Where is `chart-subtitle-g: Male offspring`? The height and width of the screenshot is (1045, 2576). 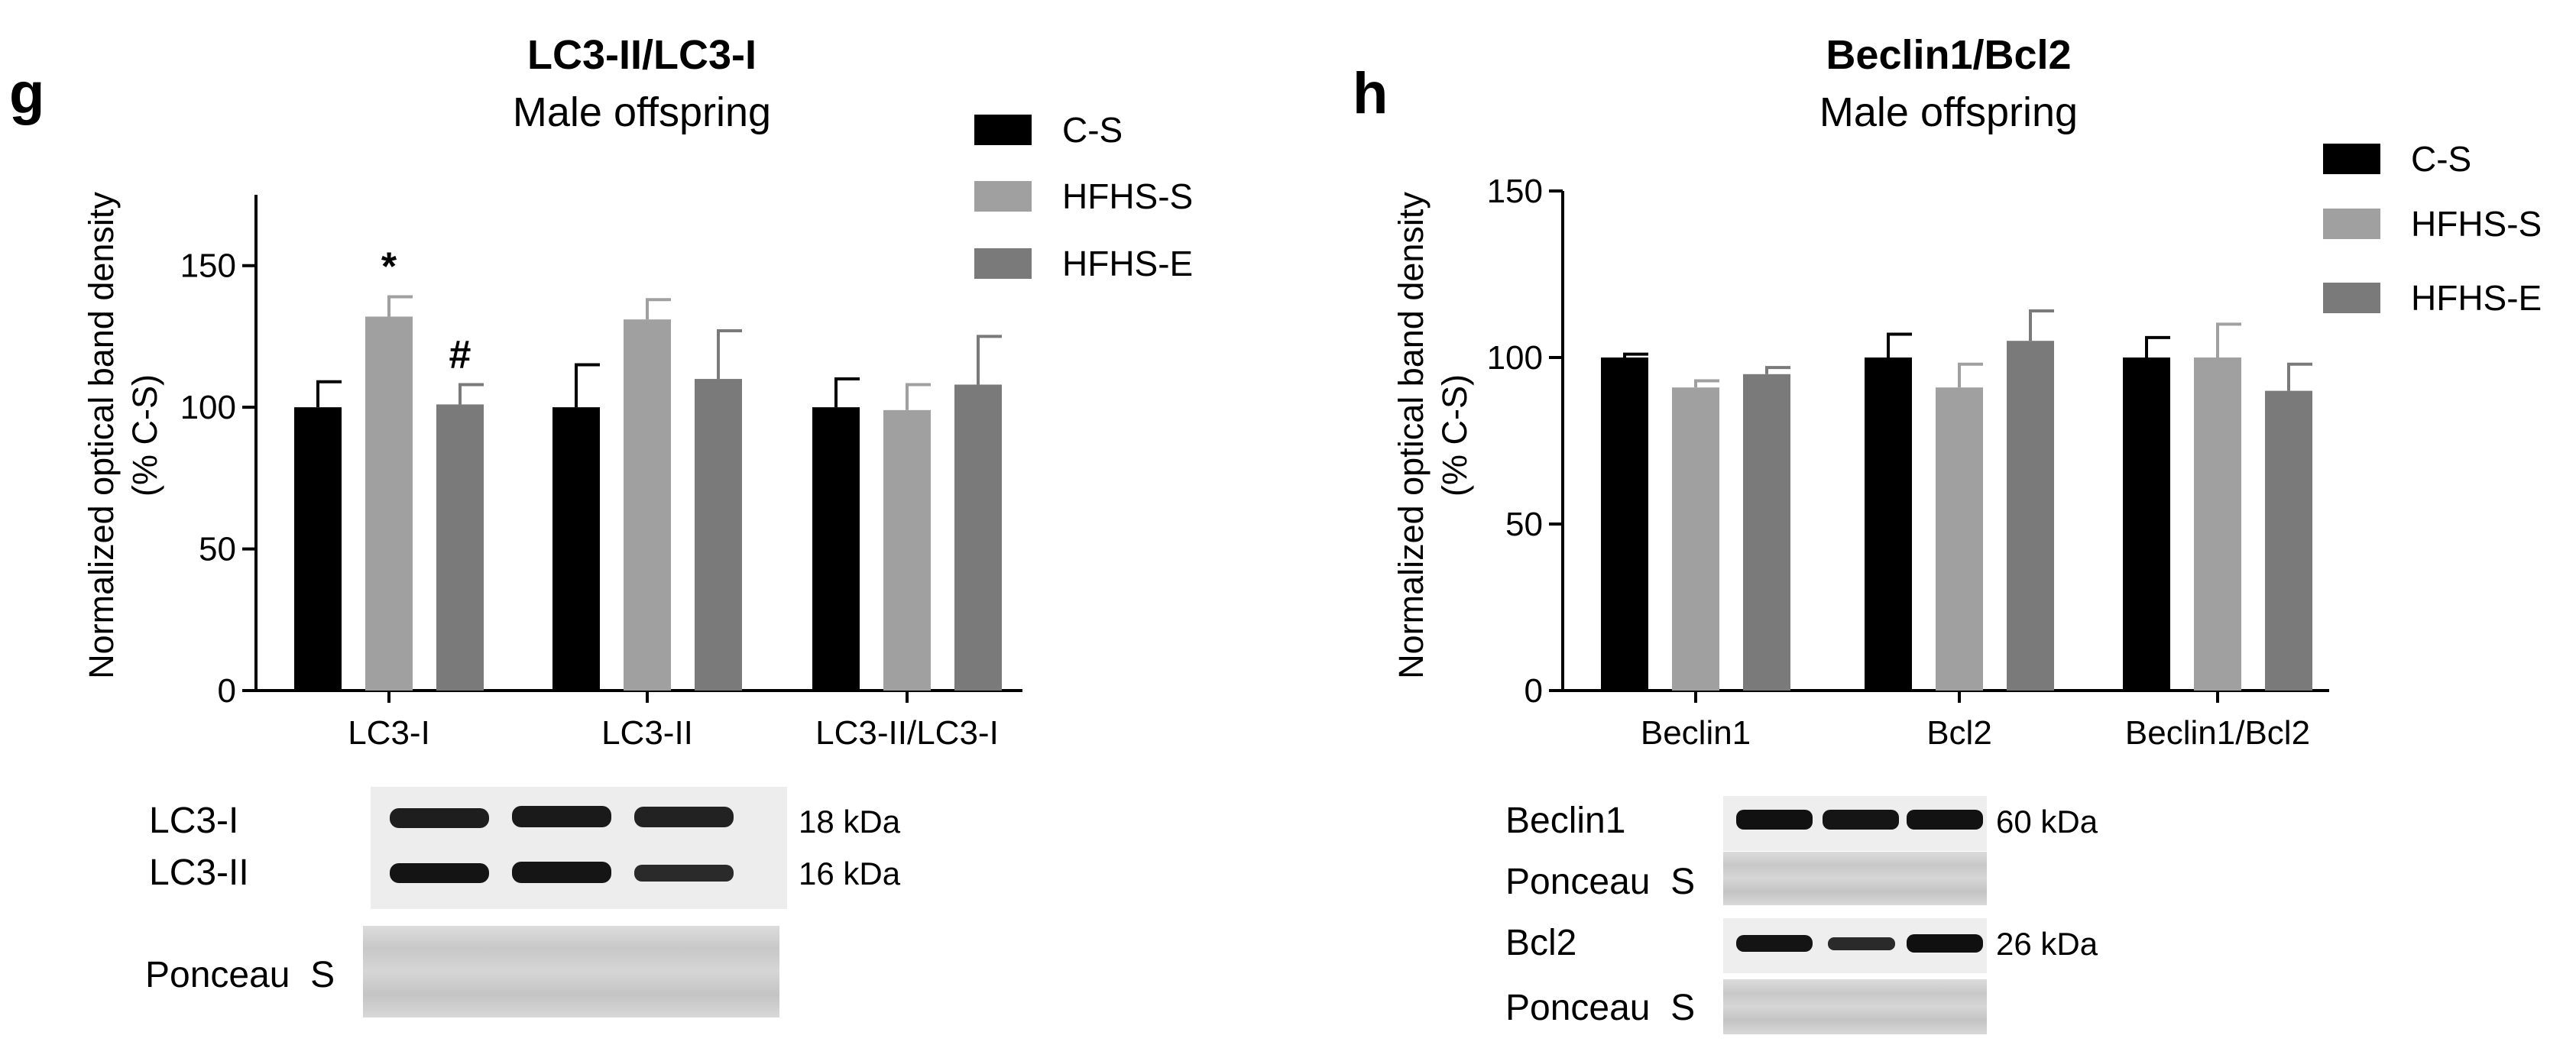
chart-subtitle-g: Male offspring is located at coordinates (642, 112).